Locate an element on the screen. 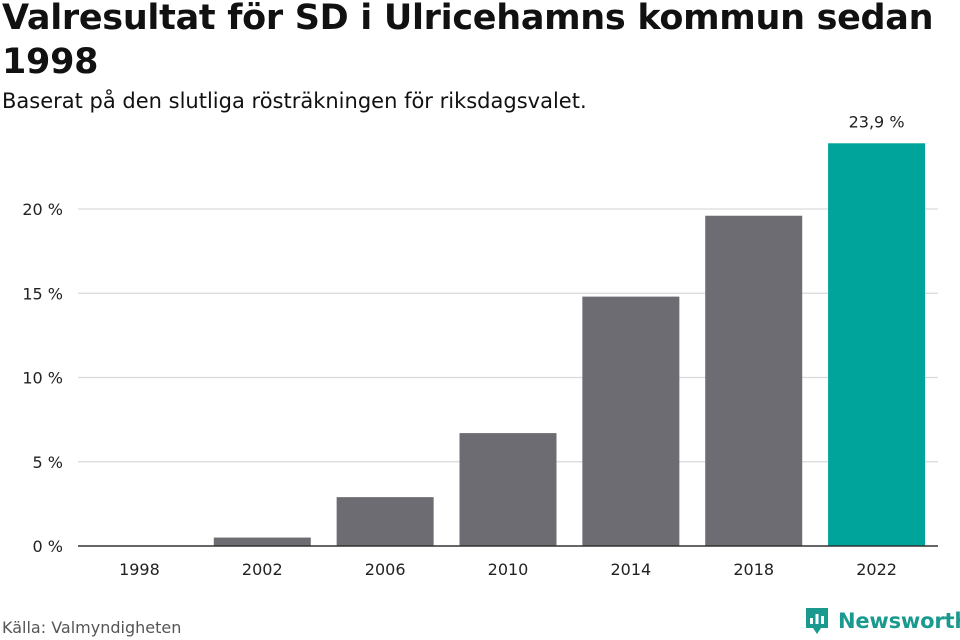  brand-logo: Newsworthy is located at coordinates (882, 621).